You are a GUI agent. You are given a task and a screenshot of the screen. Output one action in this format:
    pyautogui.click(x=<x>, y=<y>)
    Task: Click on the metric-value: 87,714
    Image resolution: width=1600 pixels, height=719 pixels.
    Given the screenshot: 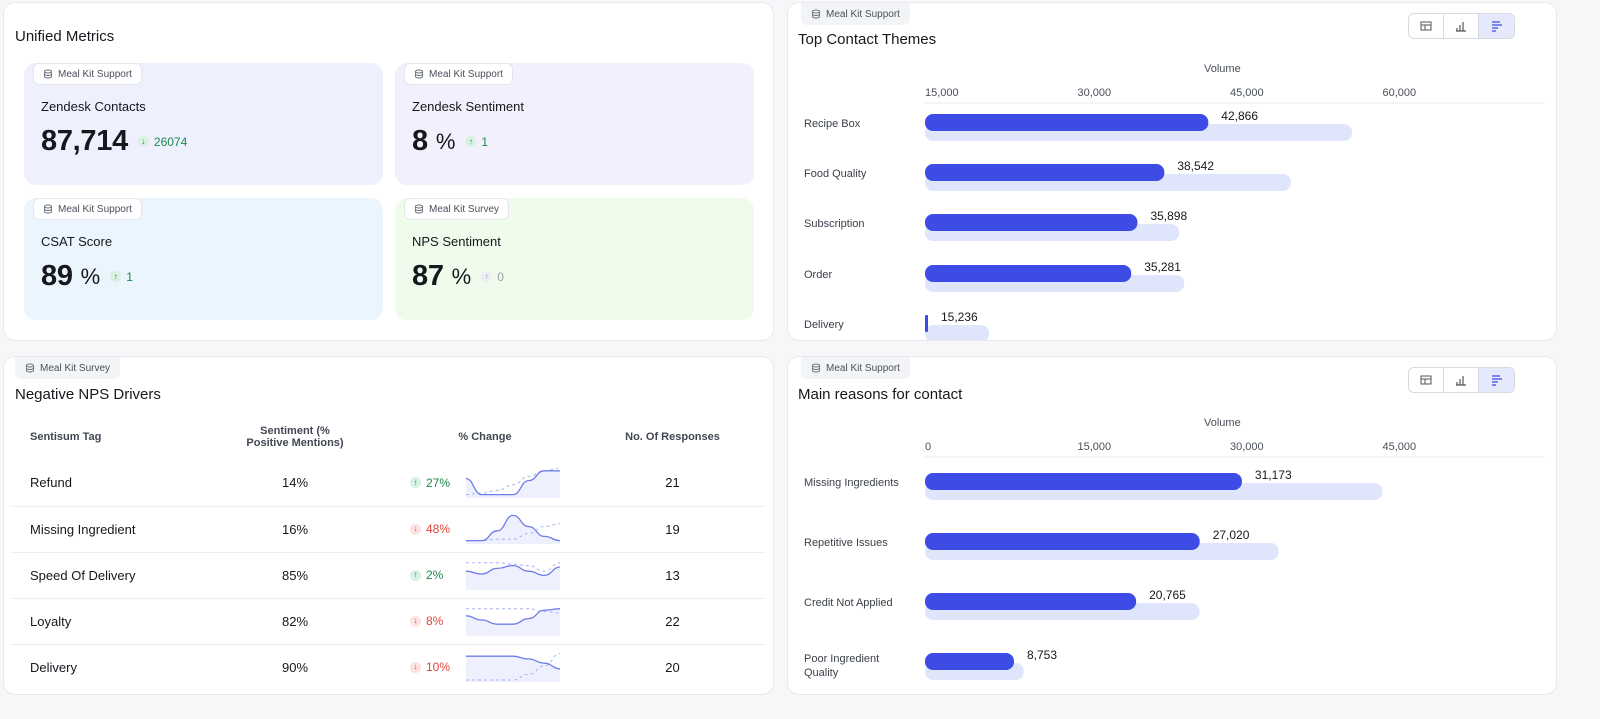 What is the action you would take?
    pyautogui.click(x=84, y=141)
    